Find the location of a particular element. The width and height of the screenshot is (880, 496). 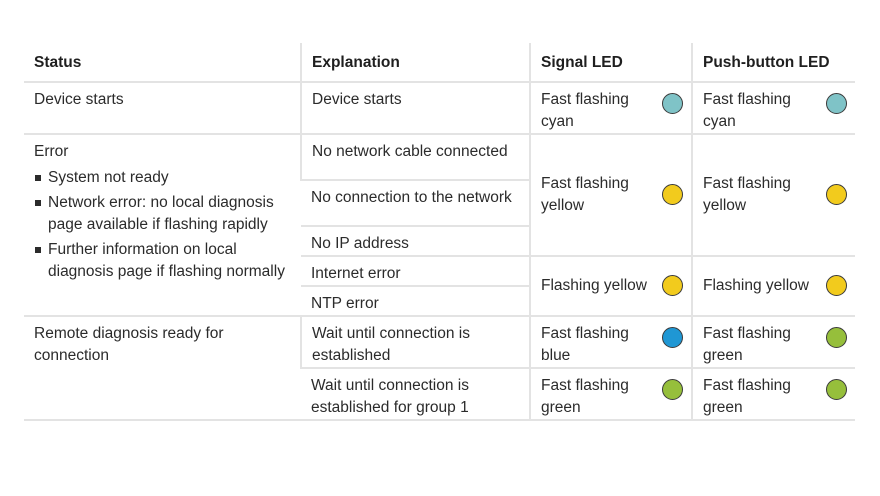

explanation-cell: Wait until connection is established is located at coordinates (415, 342).